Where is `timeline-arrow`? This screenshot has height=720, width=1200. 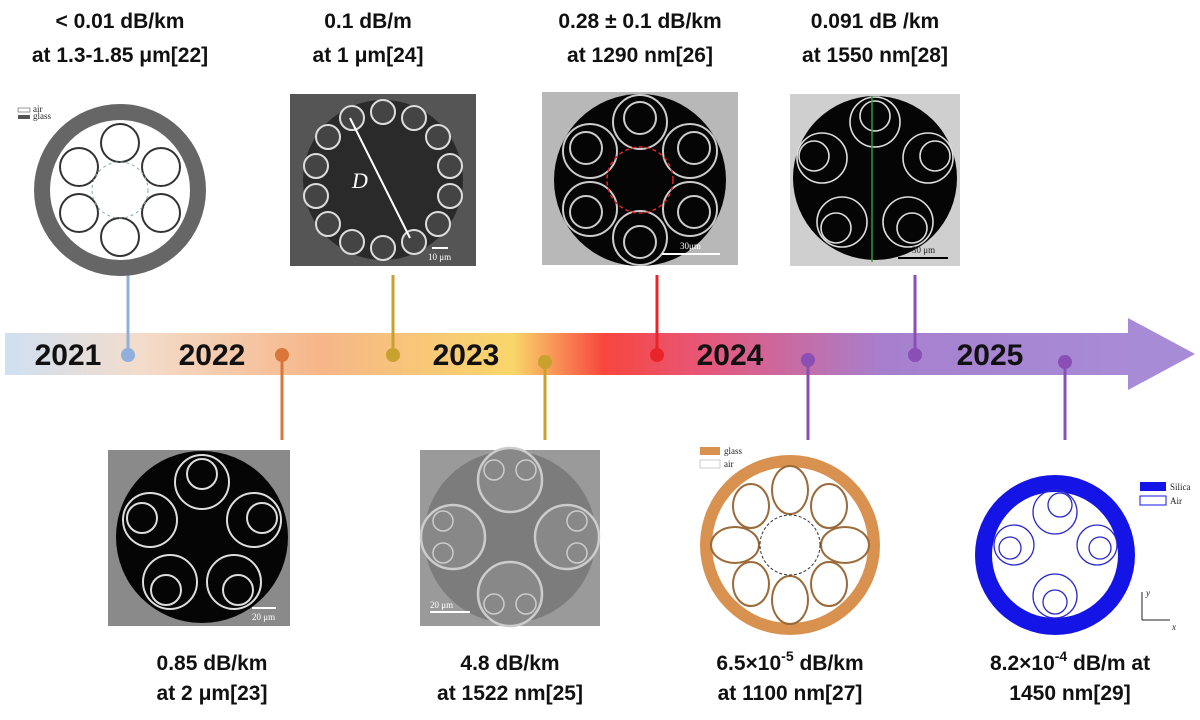
timeline-arrow is located at coordinates (600, 354).